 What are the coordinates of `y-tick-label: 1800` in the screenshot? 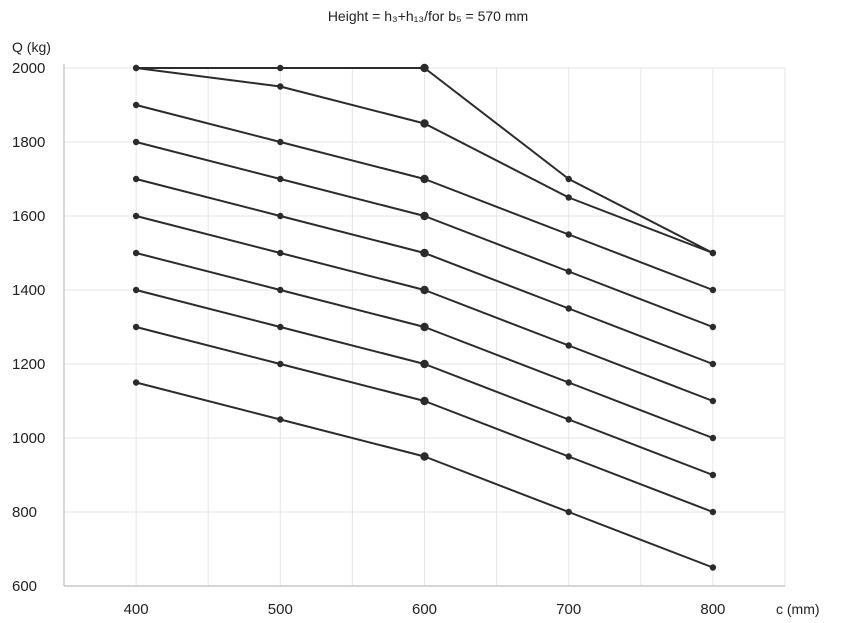 It's located at (28, 142).